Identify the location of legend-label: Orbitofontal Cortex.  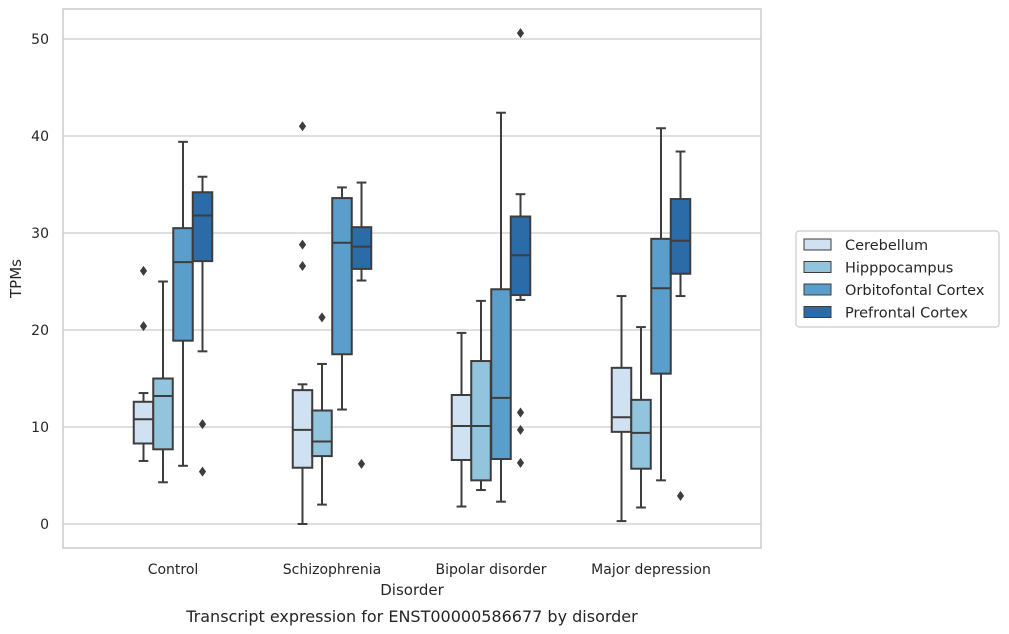
(915, 291).